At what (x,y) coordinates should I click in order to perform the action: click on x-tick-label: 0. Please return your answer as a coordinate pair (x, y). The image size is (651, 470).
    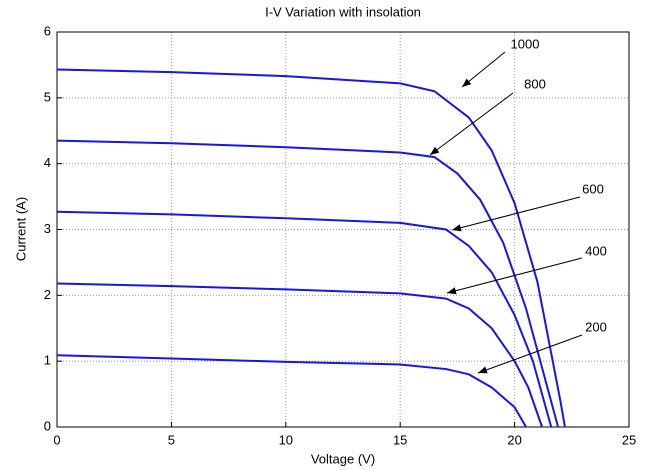
    Looking at the image, I should click on (56, 439).